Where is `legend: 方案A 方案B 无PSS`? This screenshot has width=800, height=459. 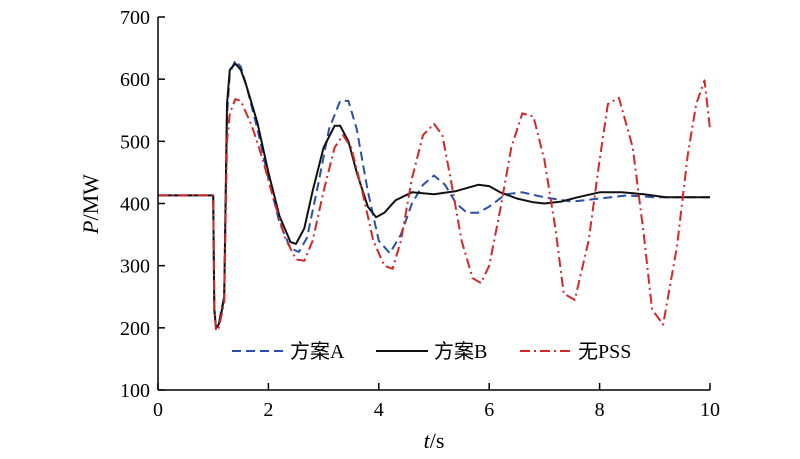 legend: 方案A 方案B 无PSS is located at coordinates (431, 351).